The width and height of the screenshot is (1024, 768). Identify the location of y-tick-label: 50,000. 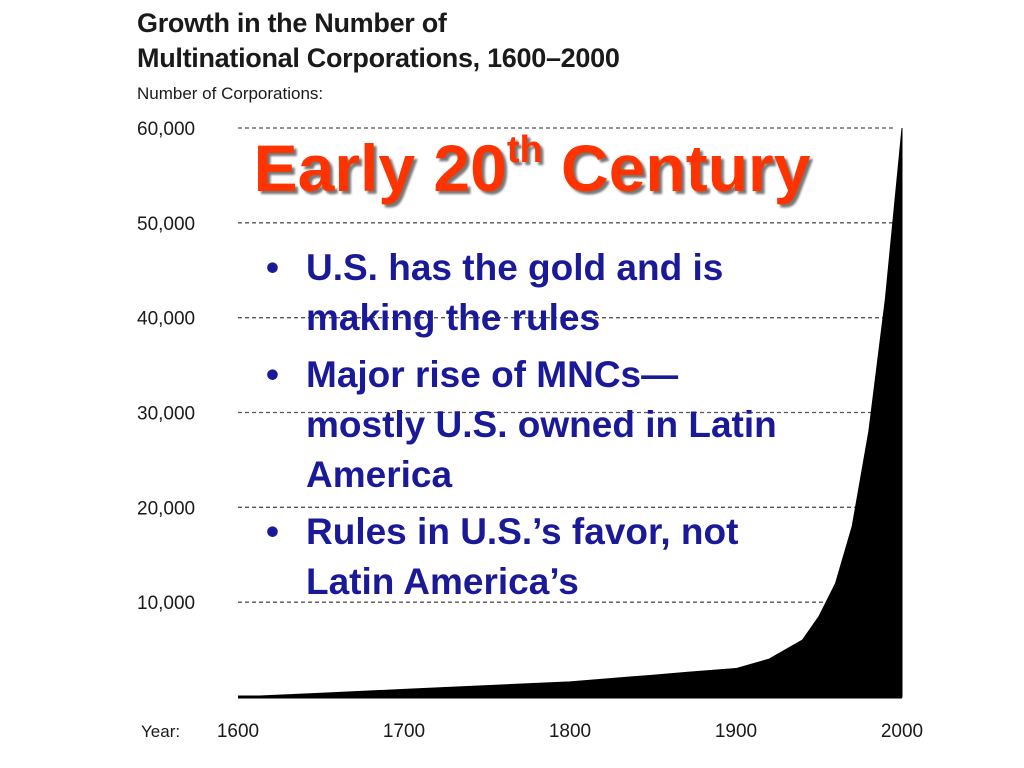
(166, 224).